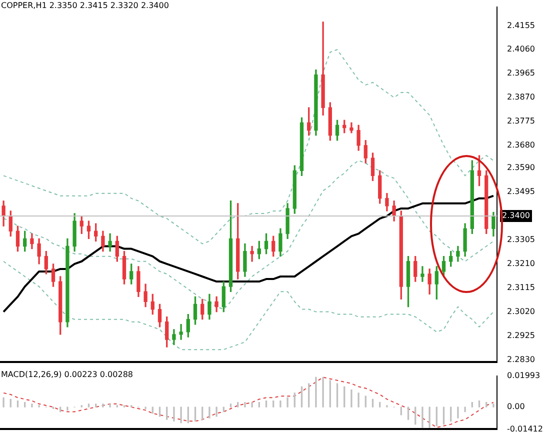  What do you see at coordinates (521, 239) in the screenshot?
I see `y-tick-label: 2.3305` at bounding box center [521, 239].